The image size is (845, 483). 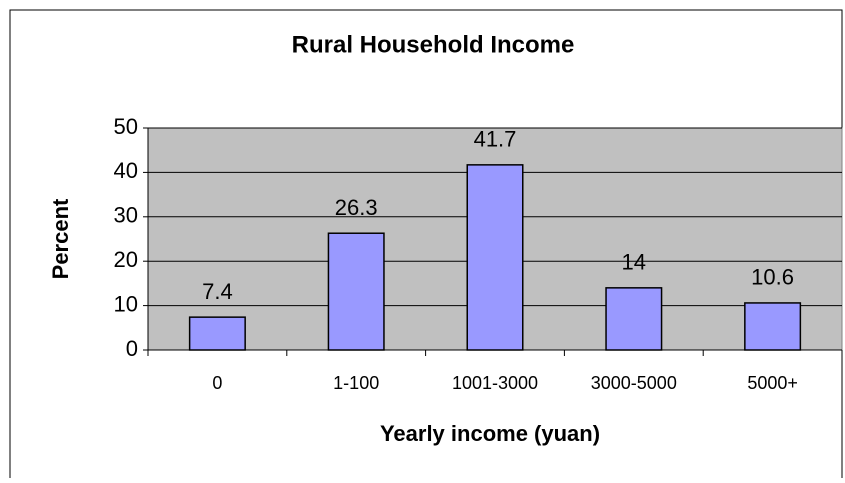 What do you see at coordinates (495, 139) in the screenshot?
I see `data-label: 41.7` at bounding box center [495, 139].